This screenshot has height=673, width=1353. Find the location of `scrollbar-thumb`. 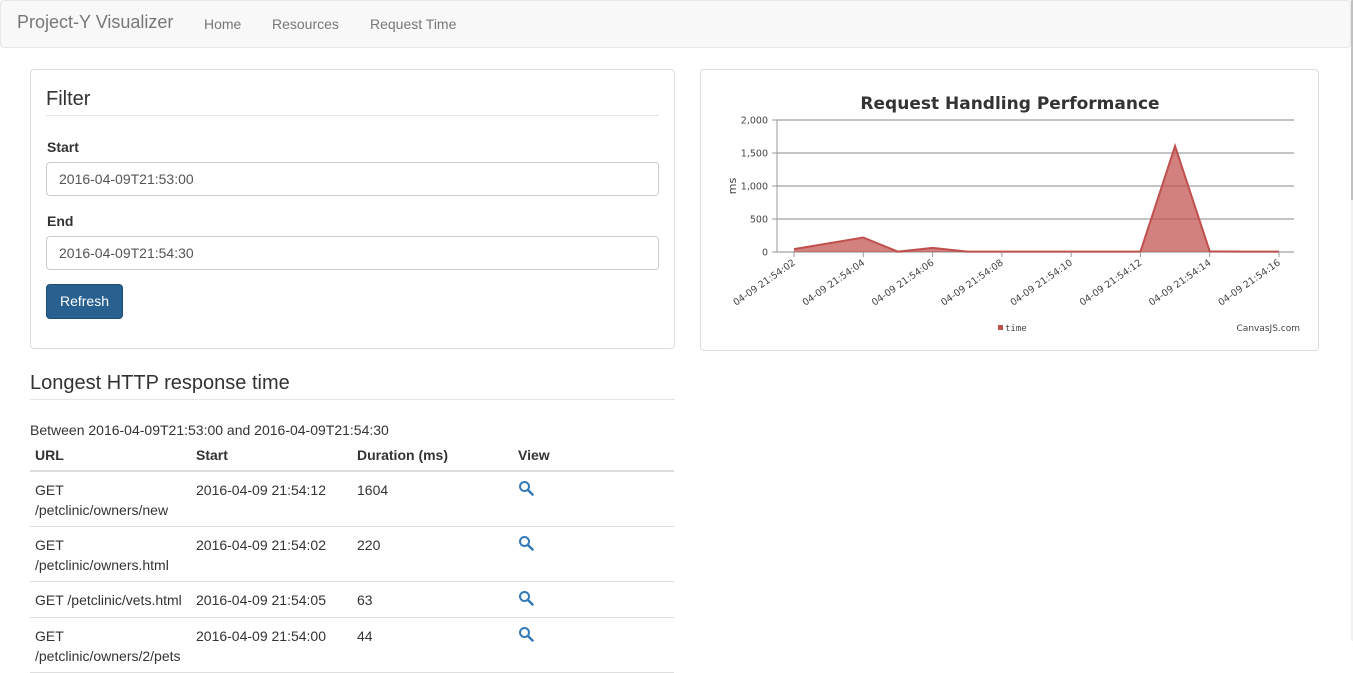

scrollbar-thumb is located at coordinates (1352, 100).